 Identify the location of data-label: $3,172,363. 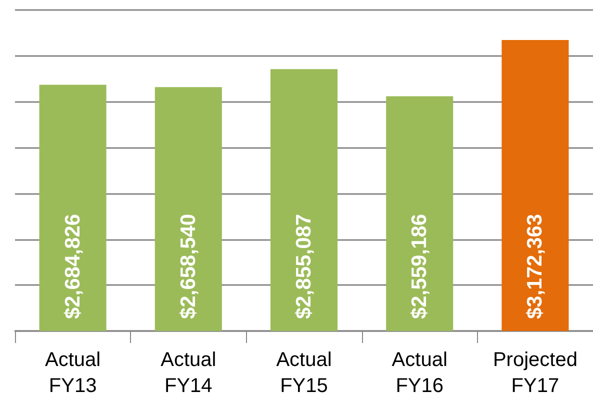
(535, 266).